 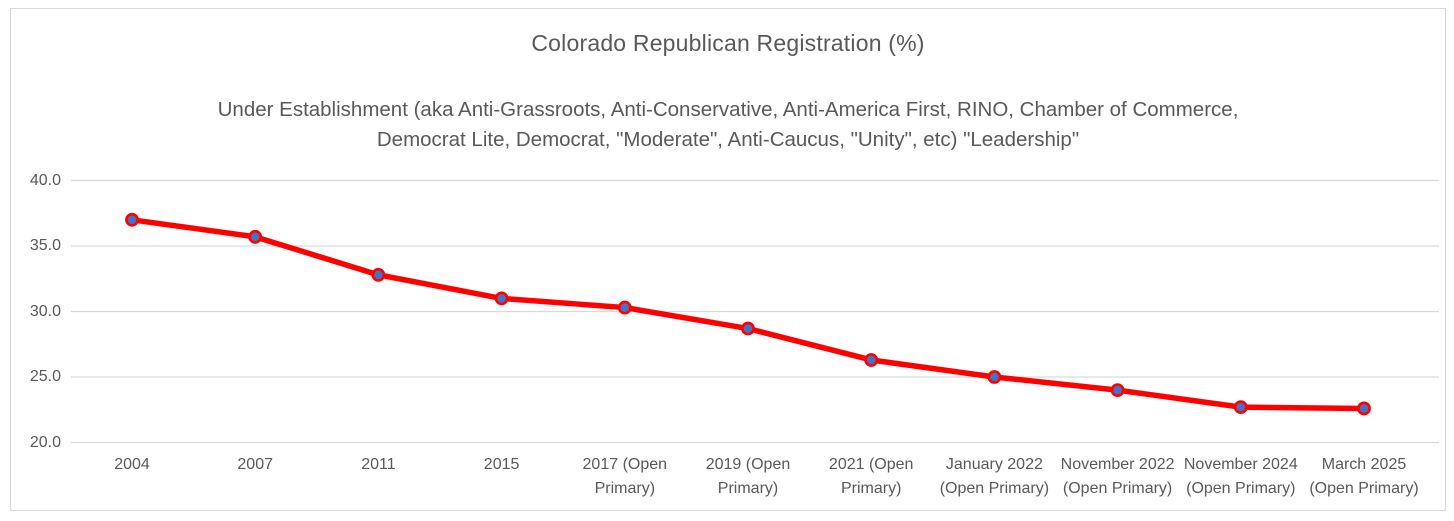 What do you see at coordinates (871, 477) in the screenshot?
I see `x-tick-label: 2021 (Open Primary)` at bounding box center [871, 477].